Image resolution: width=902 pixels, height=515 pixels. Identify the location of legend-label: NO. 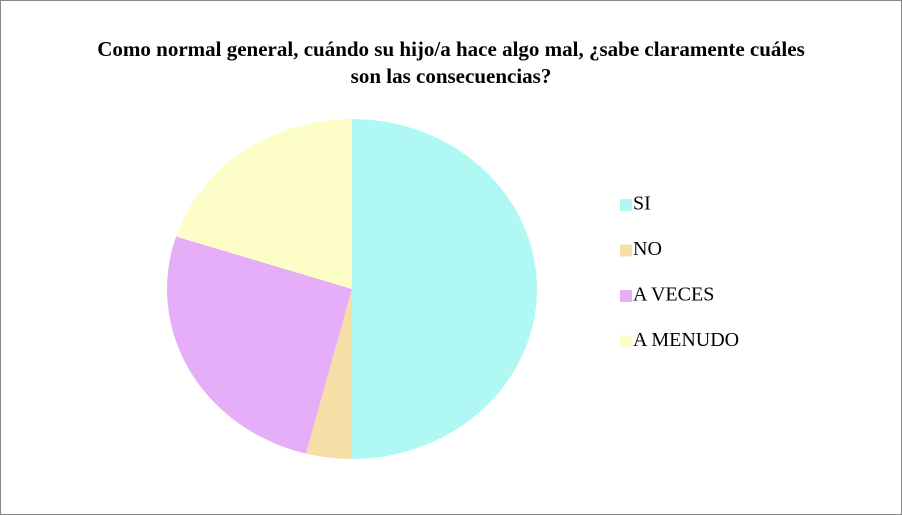
(647, 249).